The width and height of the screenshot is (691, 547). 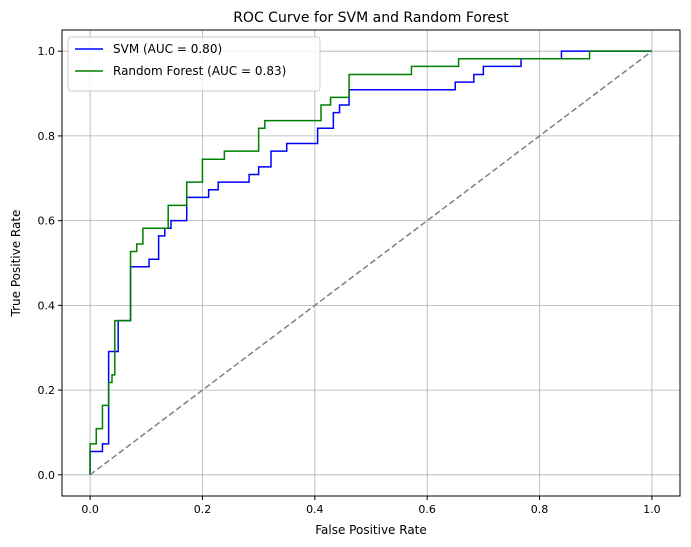 I want to click on y-tick-label: 1.0, so click(x=47, y=51).